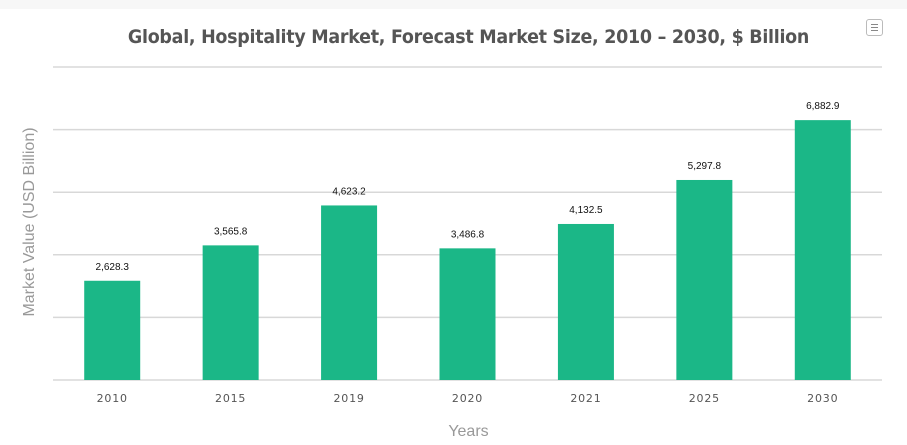  Describe the element at coordinates (112, 330) in the screenshot. I see `bar-2010` at that location.